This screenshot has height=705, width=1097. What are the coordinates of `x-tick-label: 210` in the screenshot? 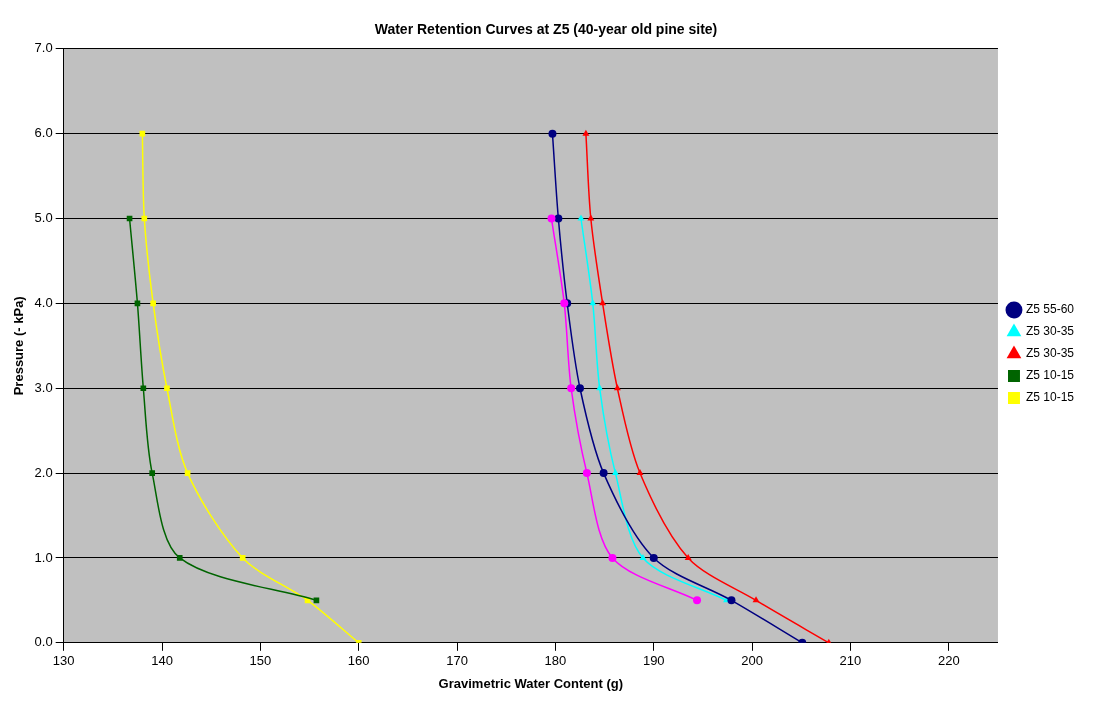 It's located at (850, 661).